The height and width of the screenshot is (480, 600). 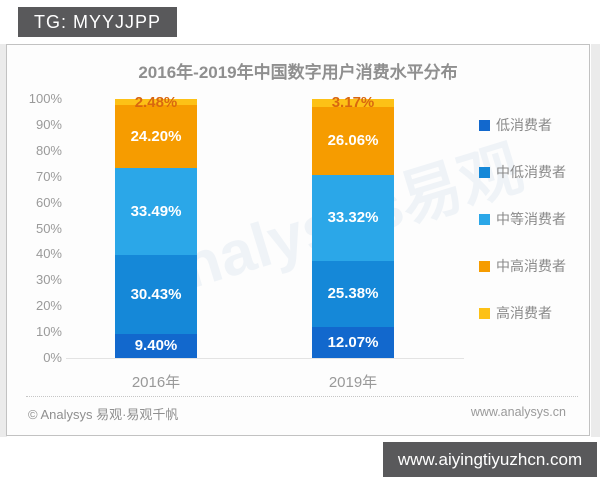 I want to click on bar-value-label: 9.40%, so click(x=156, y=346).